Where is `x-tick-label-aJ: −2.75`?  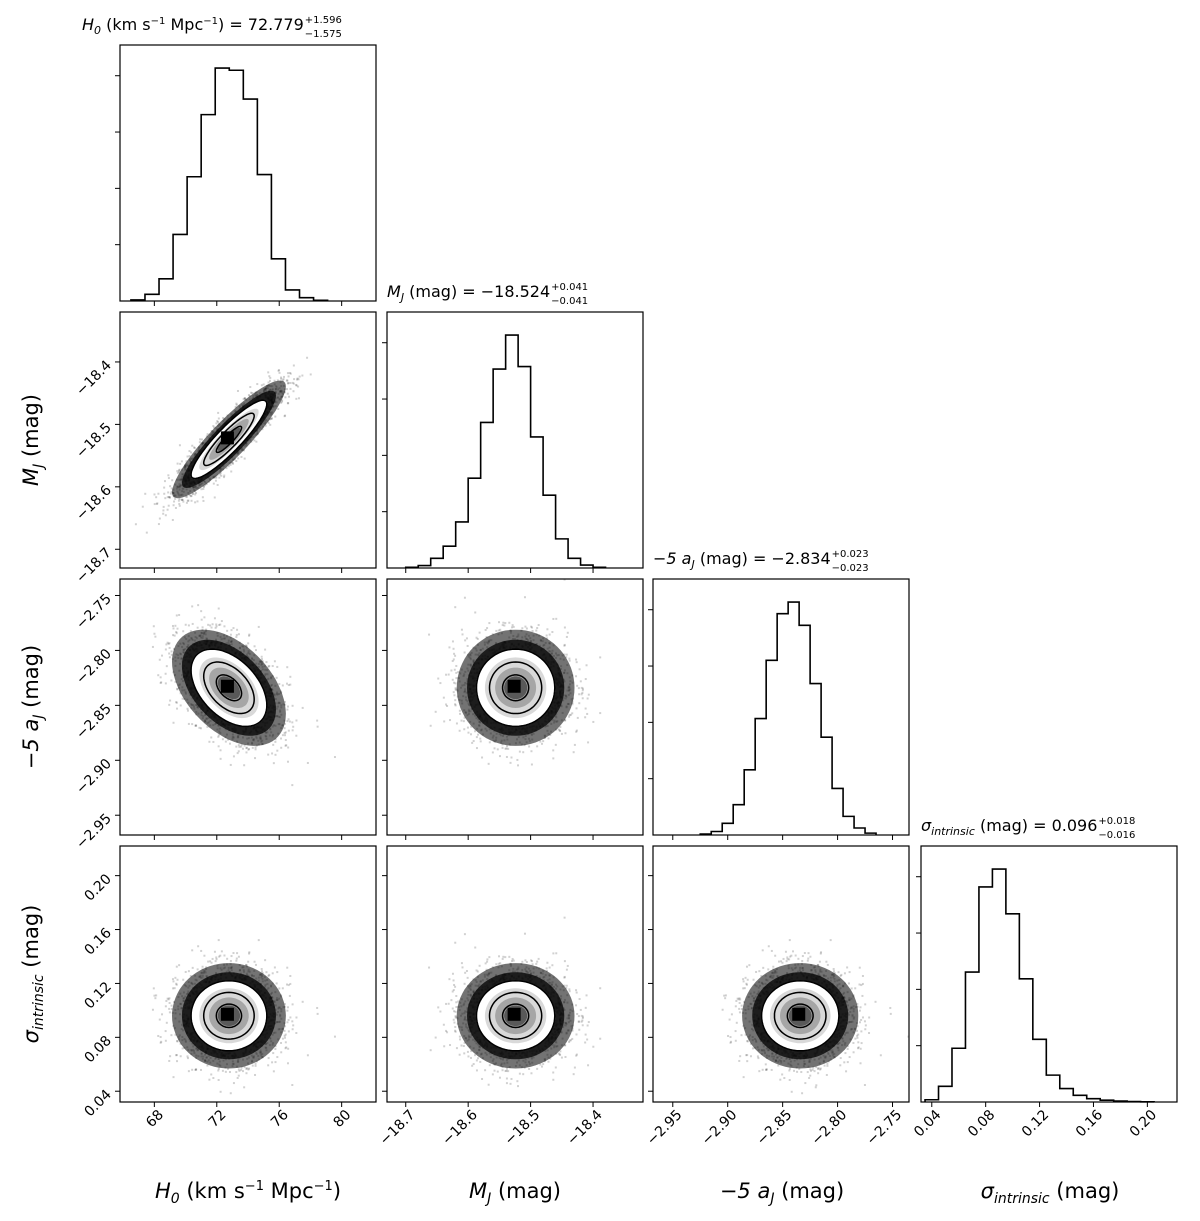 x-tick-label-aJ: −2.75 is located at coordinates (885, 1128).